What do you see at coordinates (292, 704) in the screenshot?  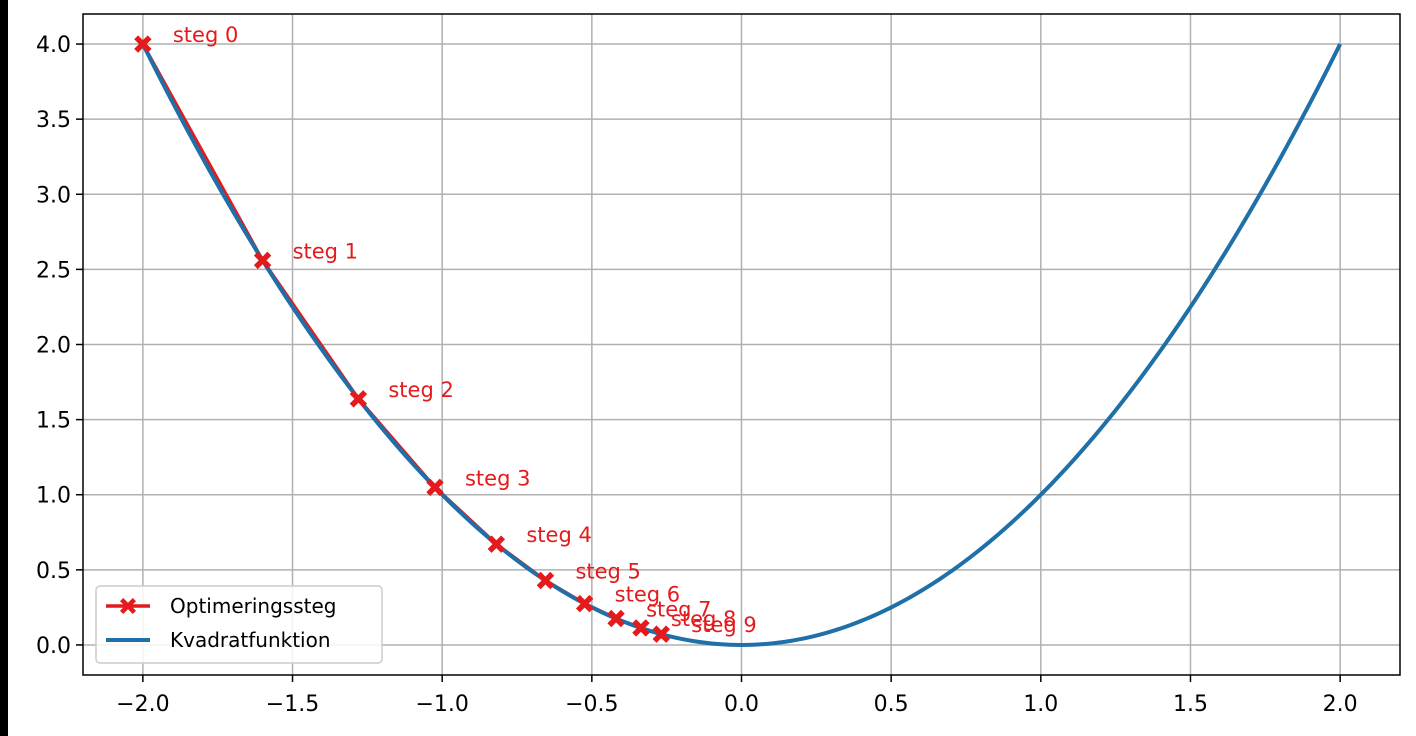 I see `x-tick-label: −1.5` at bounding box center [292, 704].